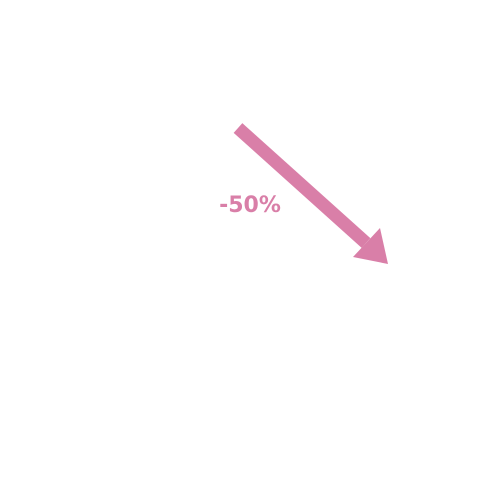 The width and height of the screenshot is (500, 500). What do you see at coordinates (302, 185) in the screenshot?
I see `arrow-shaft` at bounding box center [302, 185].